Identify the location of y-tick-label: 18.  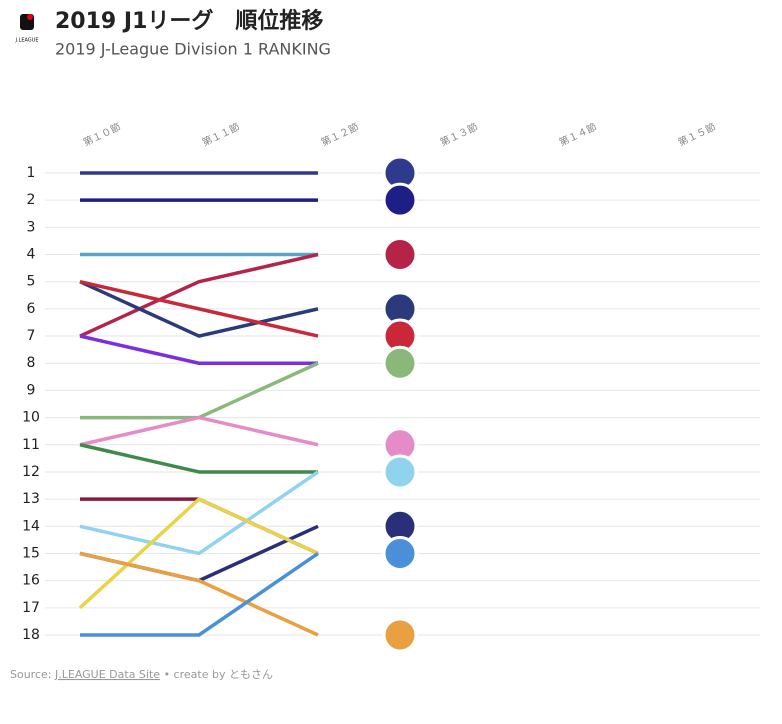
(31, 635).